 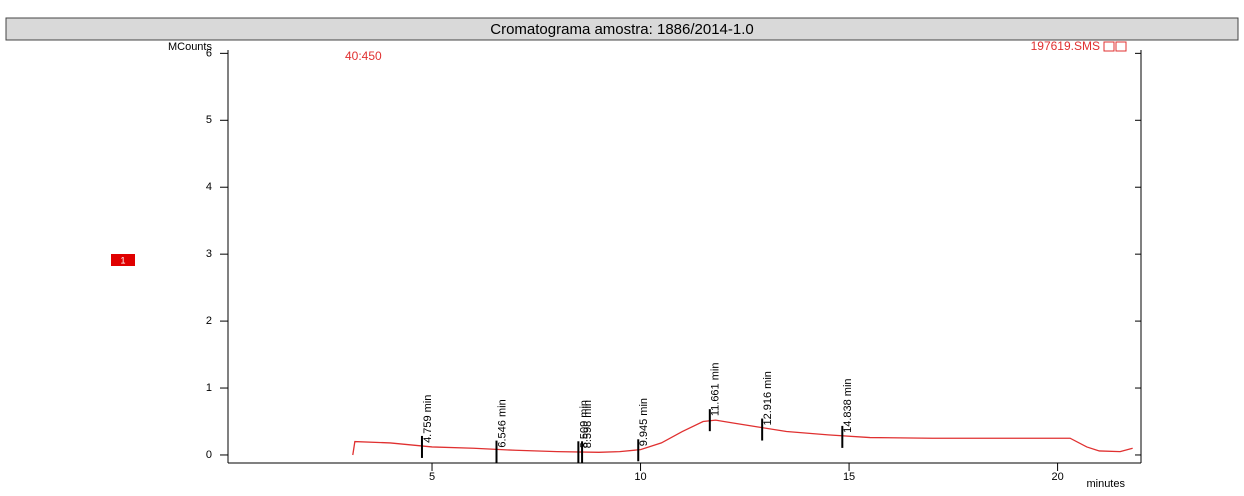 I want to click on peak-label: 12.916 min, so click(x=768, y=398).